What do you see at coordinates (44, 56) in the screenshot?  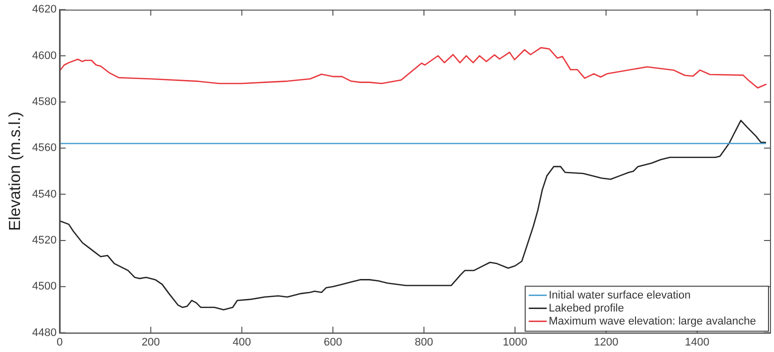 I see `y-tick-label: 4600` at bounding box center [44, 56].